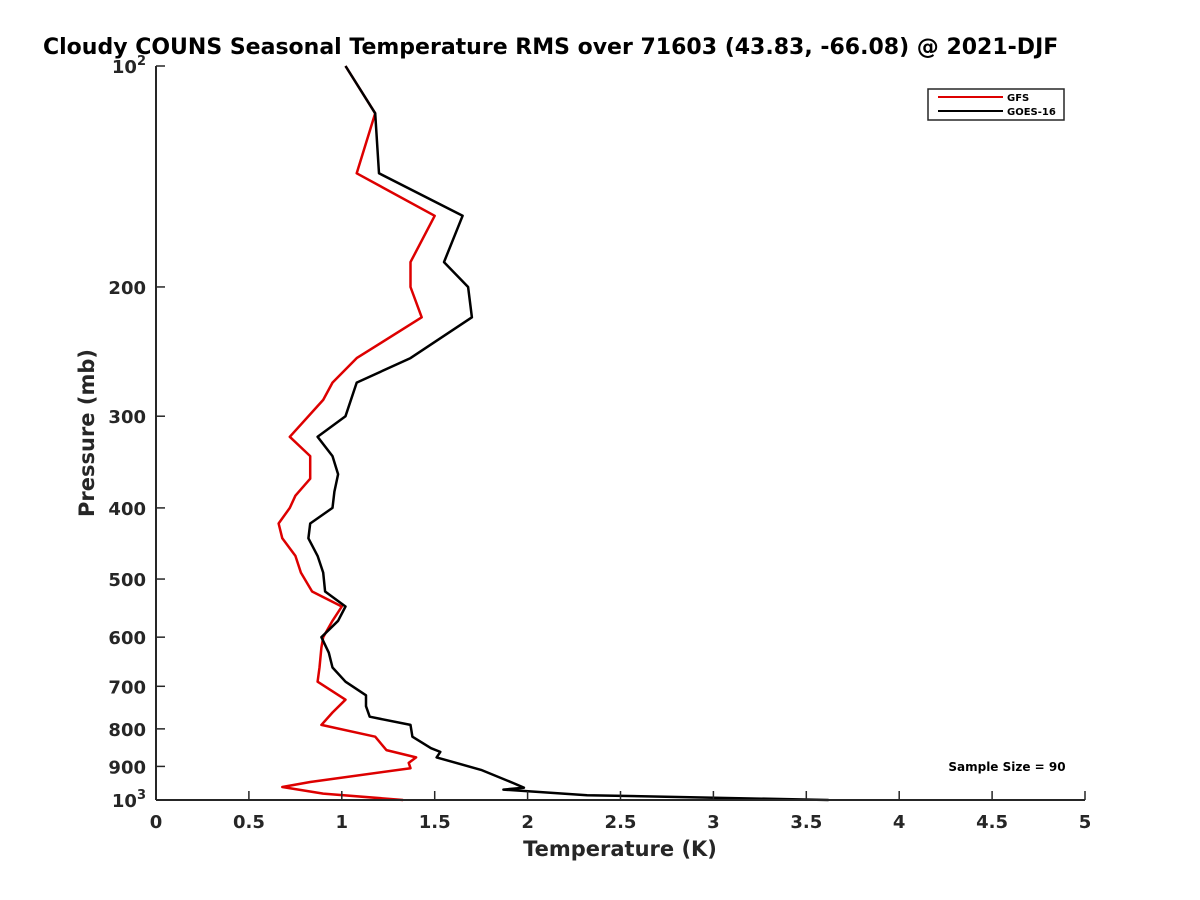 Image resolution: width=1200 pixels, height=900 pixels. What do you see at coordinates (127, 417) in the screenshot?
I see `y-tick-label: 300` at bounding box center [127, 417].